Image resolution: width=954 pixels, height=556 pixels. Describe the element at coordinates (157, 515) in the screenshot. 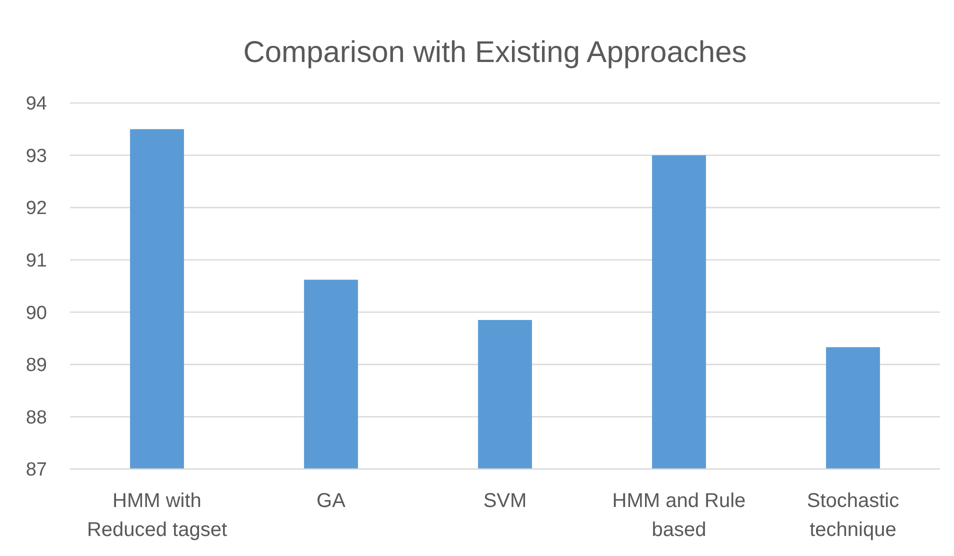

I see `x-tick-label: HMM with Reduced tagset` at that location.